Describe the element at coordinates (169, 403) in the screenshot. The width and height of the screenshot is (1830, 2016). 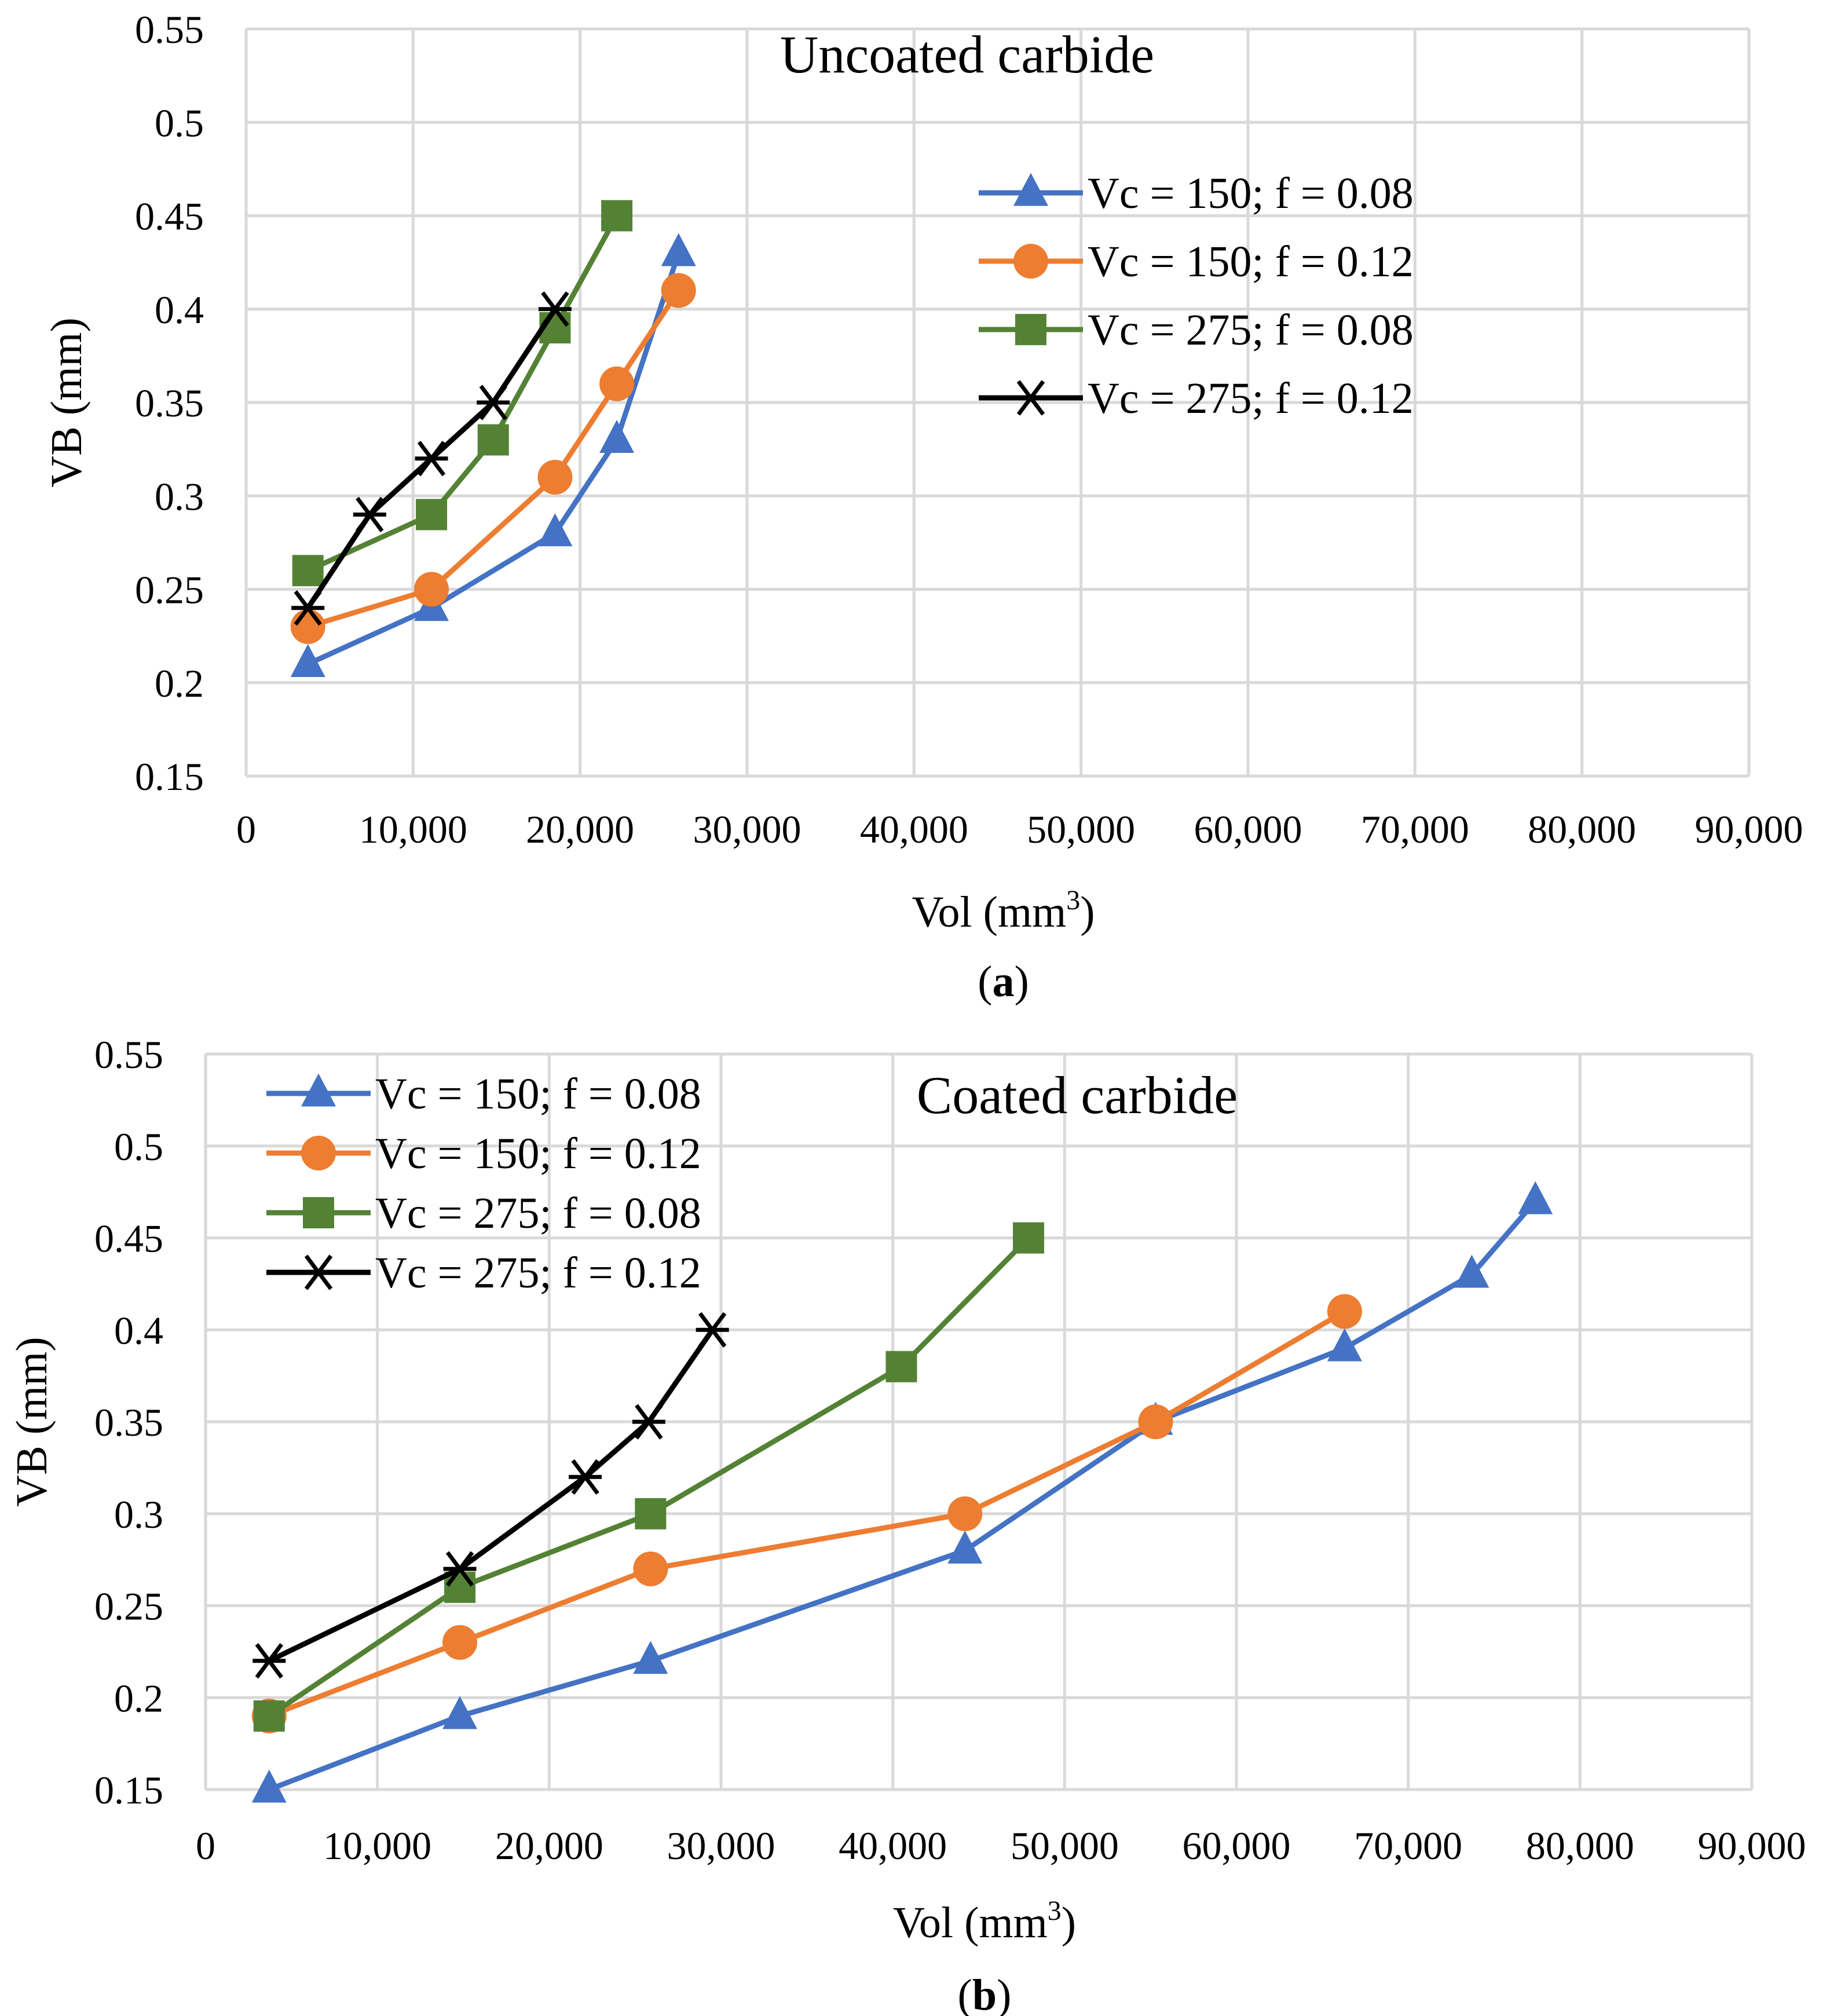
I see `y-tick-label: 0.35` at that location.